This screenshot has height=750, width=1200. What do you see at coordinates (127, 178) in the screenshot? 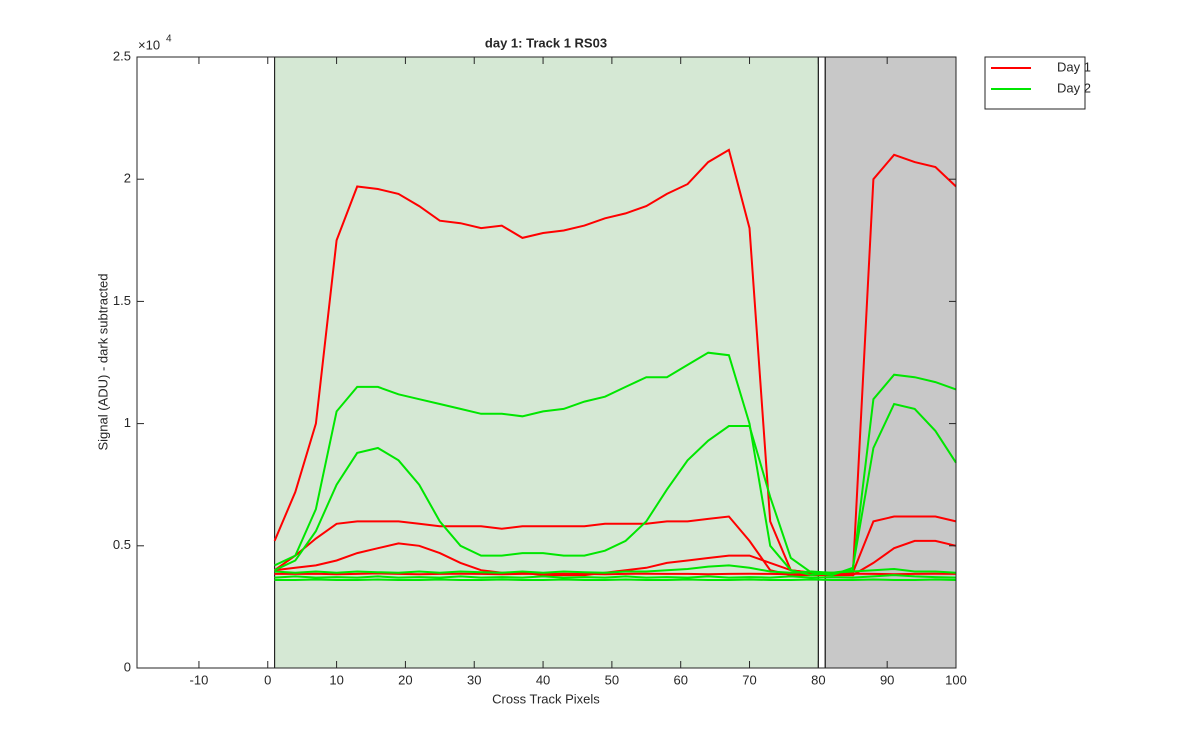
I see `y-tick-label: 2` at bounding box center [127, 178].